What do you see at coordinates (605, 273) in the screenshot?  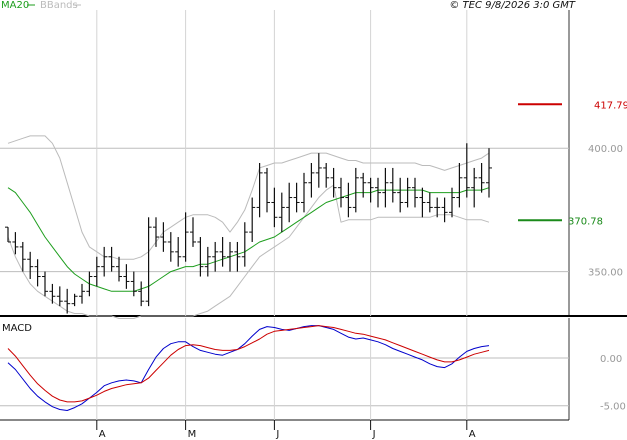 I see `price-ytick-label: 350.00` at bounding box center [605, 273].